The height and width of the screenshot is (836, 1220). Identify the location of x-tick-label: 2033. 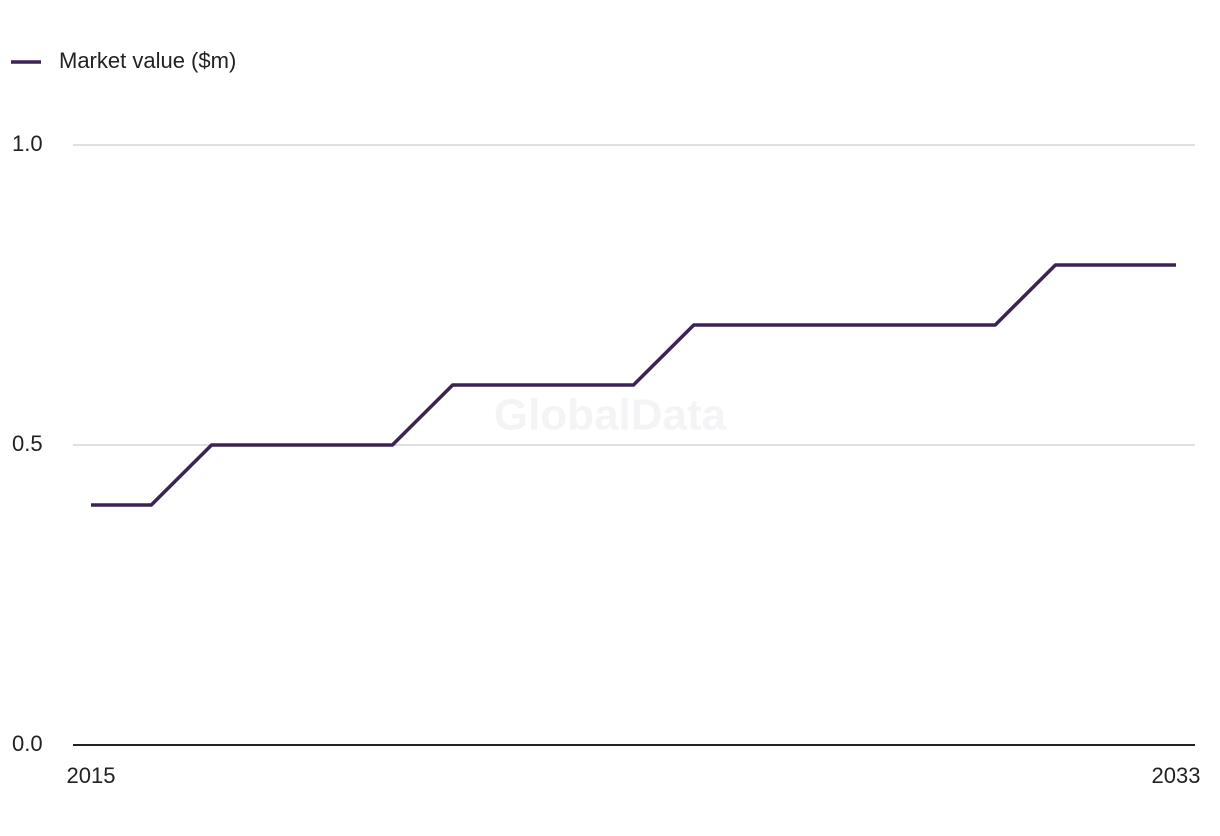
(1176, 775).